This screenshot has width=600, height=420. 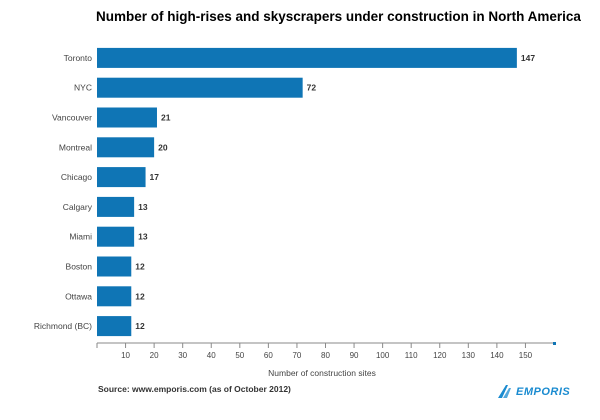 What do you see at coordinates (383, 355) in the screenshot?
I see `x-tick-label: 100` at bounding box center [383, 355].